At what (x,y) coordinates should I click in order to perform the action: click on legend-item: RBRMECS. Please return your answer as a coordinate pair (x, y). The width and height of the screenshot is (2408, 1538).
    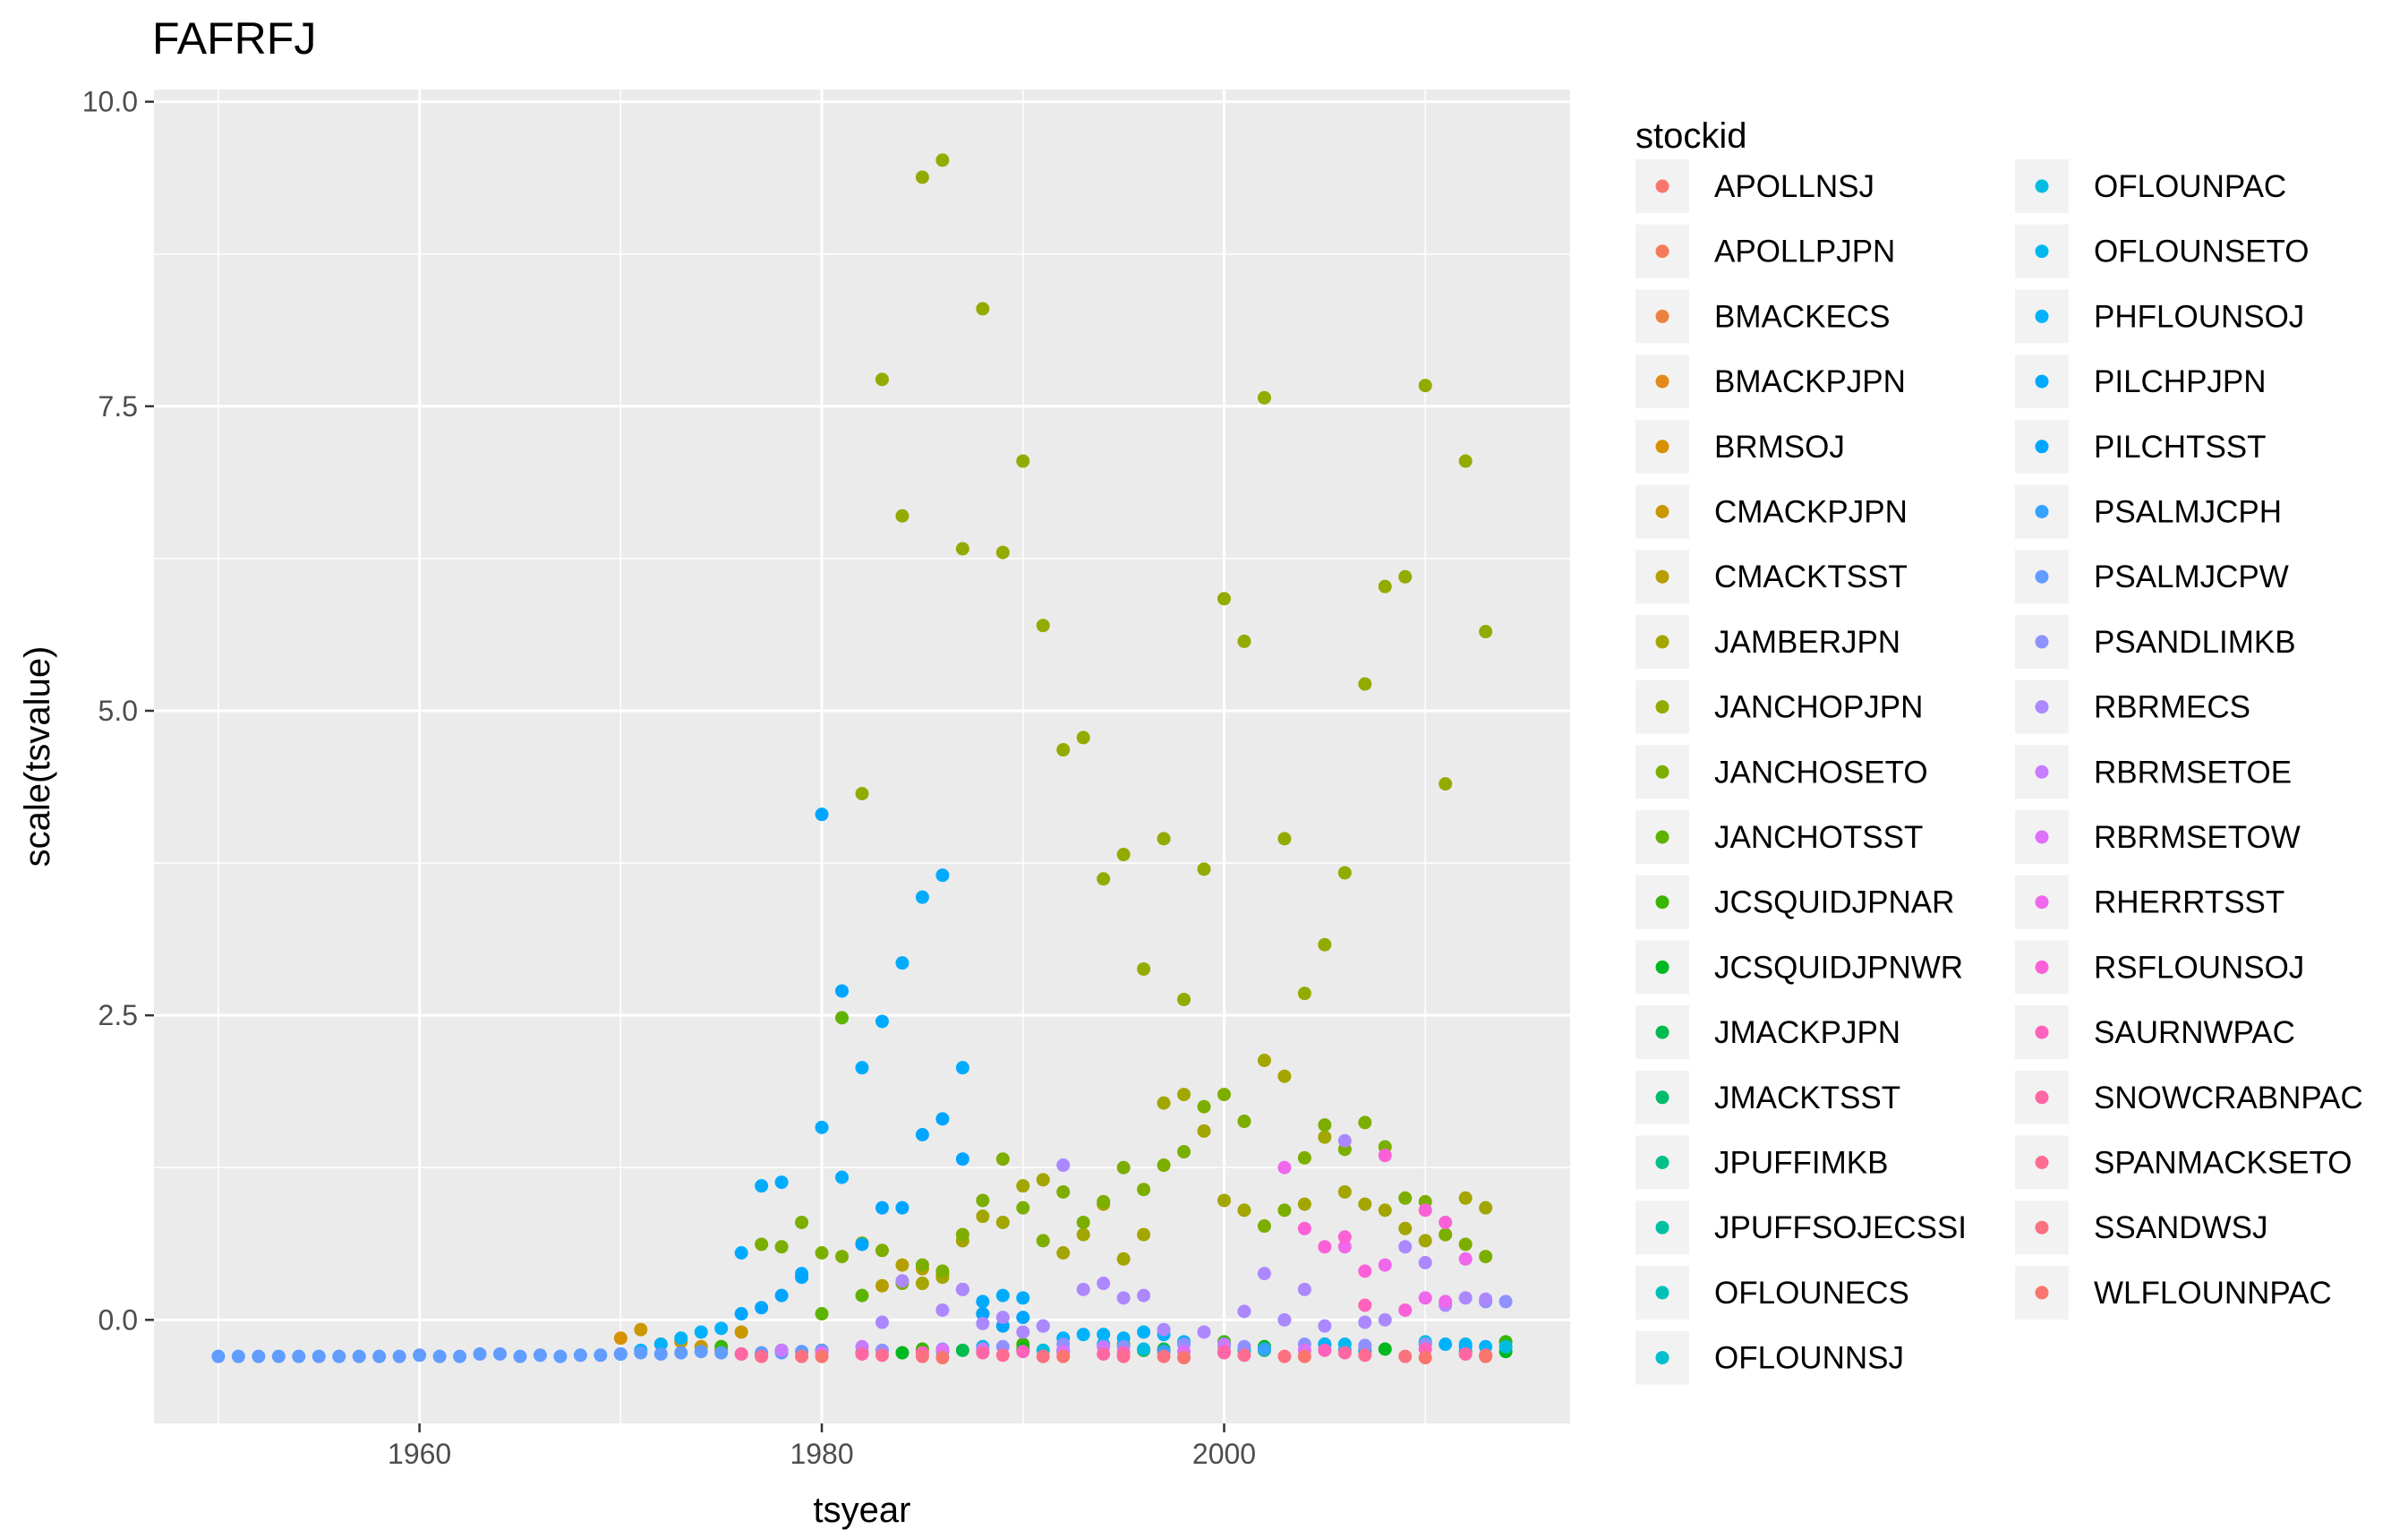
    Looking at the image, I should click on (2132, 706).